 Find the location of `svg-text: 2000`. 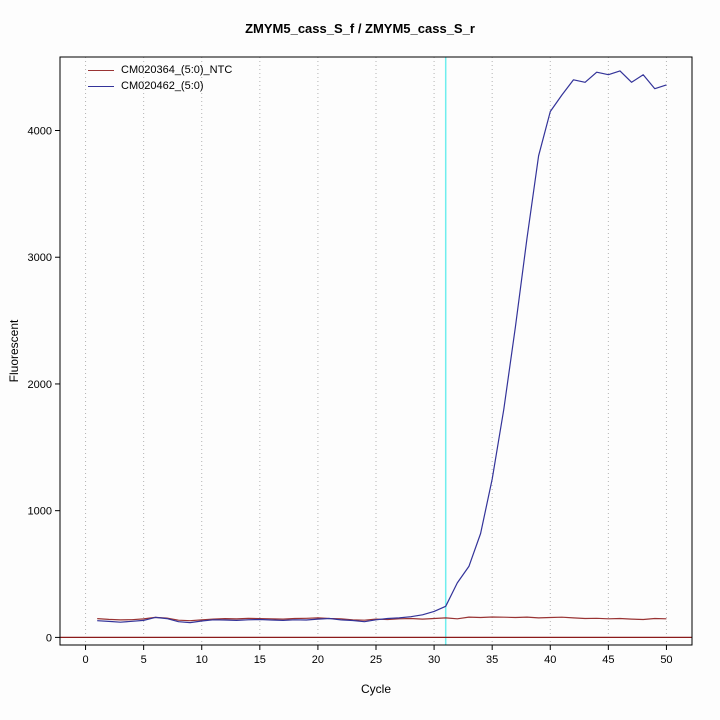

svg-text: 2000 is located at coordinates (40, 385).